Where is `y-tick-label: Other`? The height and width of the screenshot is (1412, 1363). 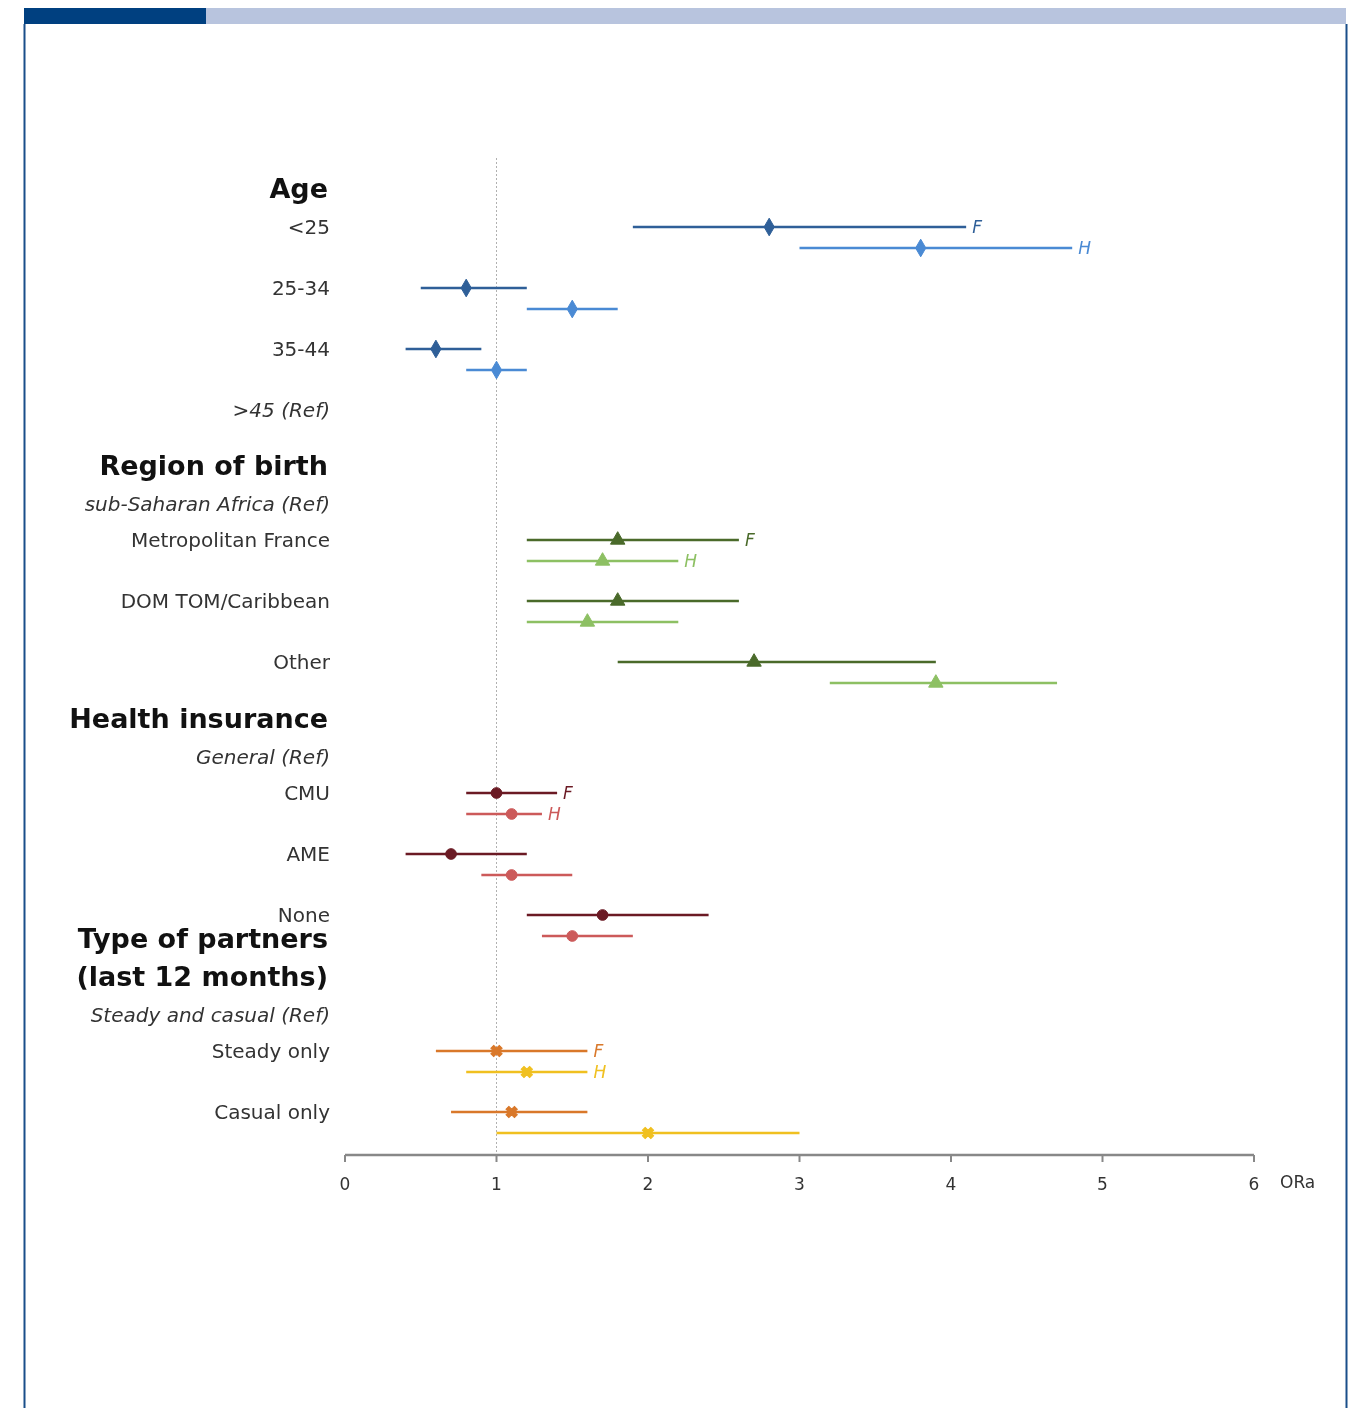 y-tick-label: Other is located at coordinates (302, 662).